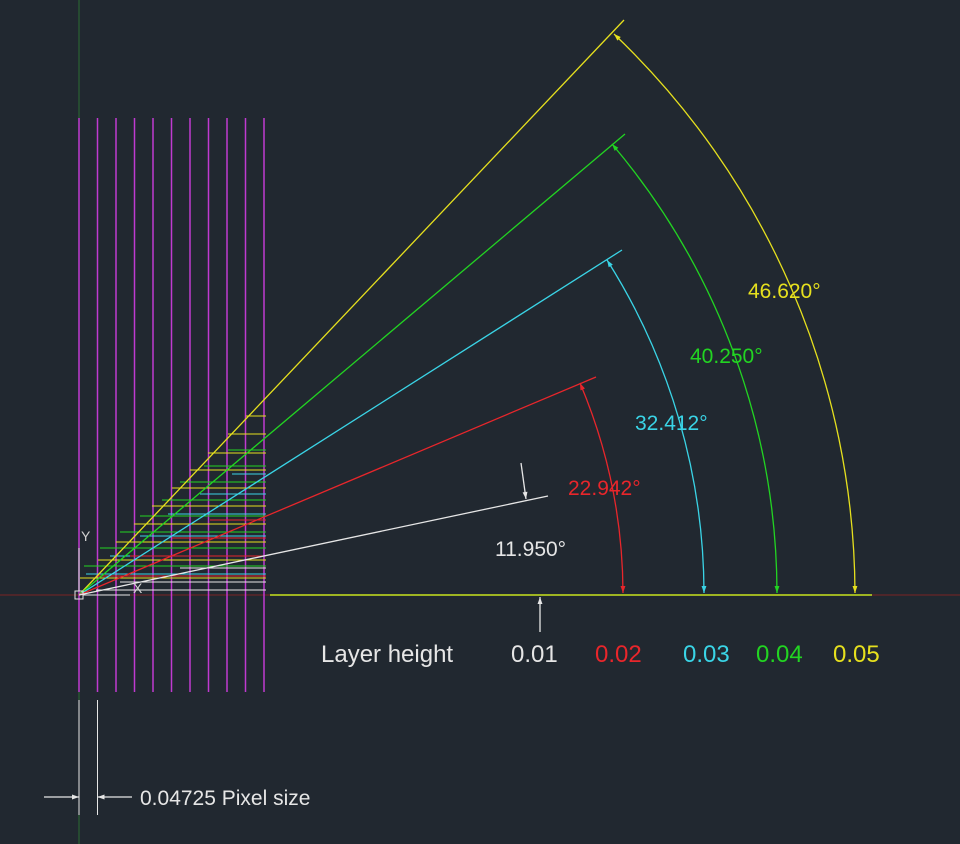 This screenshot has height=844, width=960. Describe the element at coordinates (856, 654) in the screenshot. I see `legend-item-0-05: 0.05` at that location.